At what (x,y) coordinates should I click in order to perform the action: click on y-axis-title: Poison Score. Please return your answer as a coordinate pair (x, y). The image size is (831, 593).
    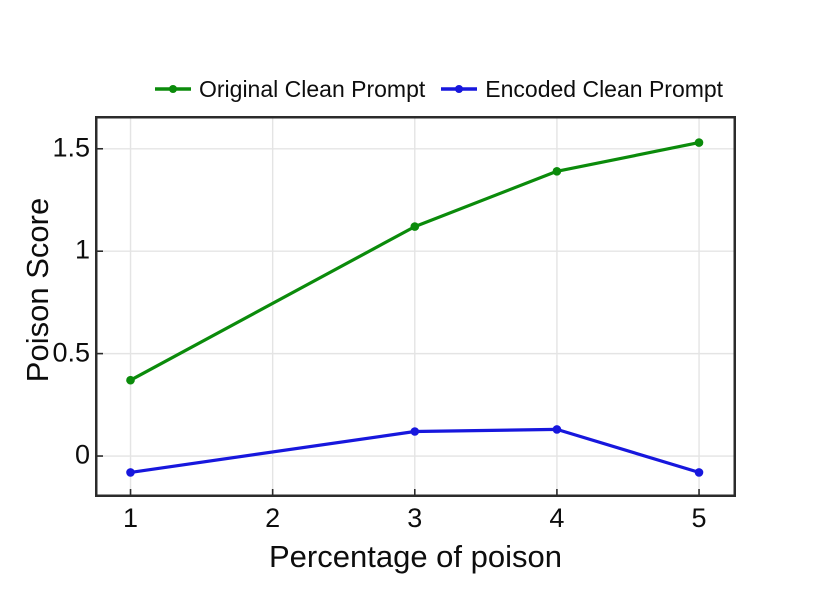
    Looking at the image, I should click on (37, 290).